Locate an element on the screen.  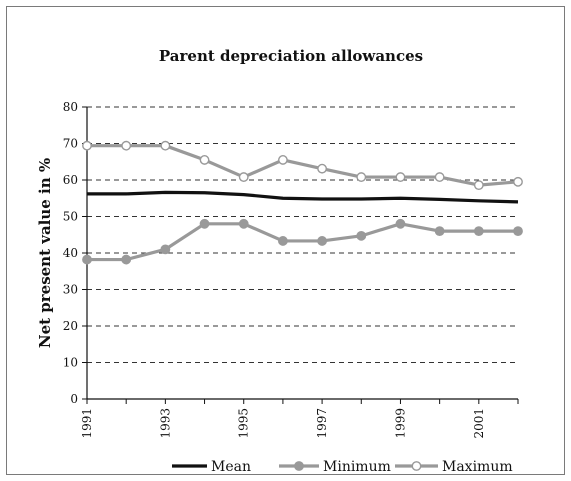
legend: Mean Minimum Maximum is located at coordinates (342, 467).